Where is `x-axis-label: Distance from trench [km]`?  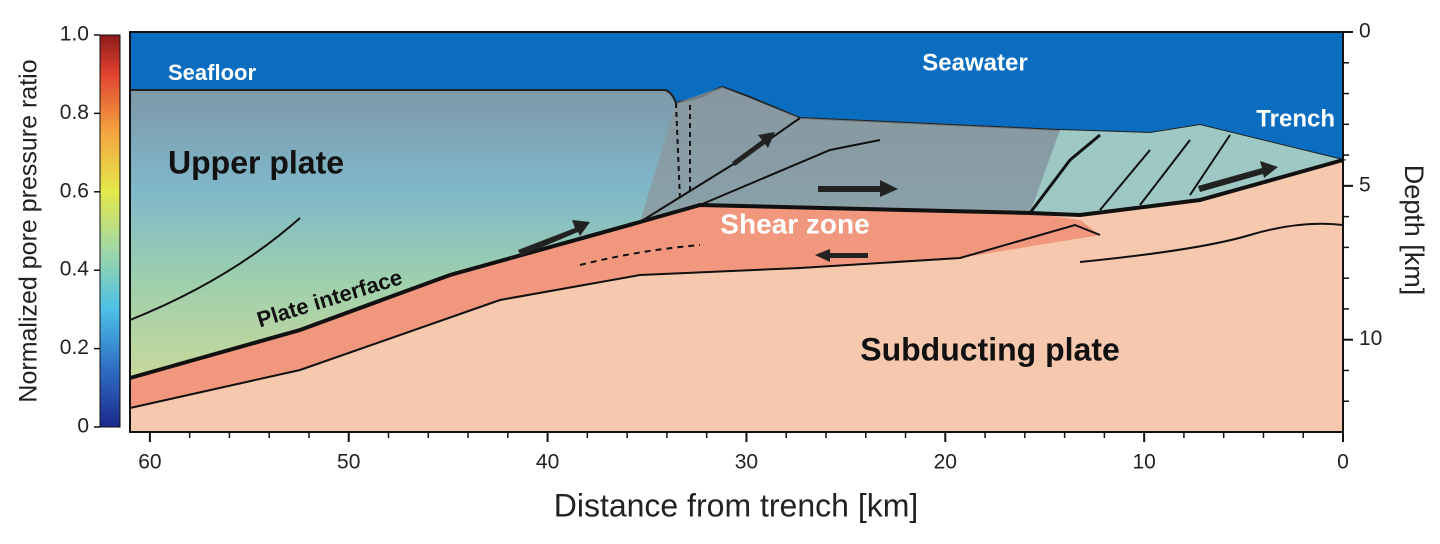 x-axis-label: Distance from trench [km] is located at coordinates (736, 505).